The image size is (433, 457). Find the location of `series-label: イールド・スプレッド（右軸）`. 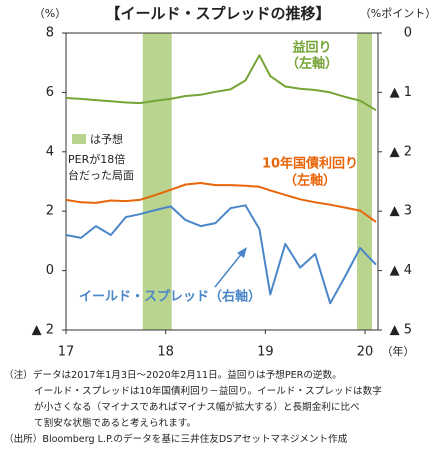

series-label: イールド・スプレッド（右軸） is located at coordinates (170, 297).